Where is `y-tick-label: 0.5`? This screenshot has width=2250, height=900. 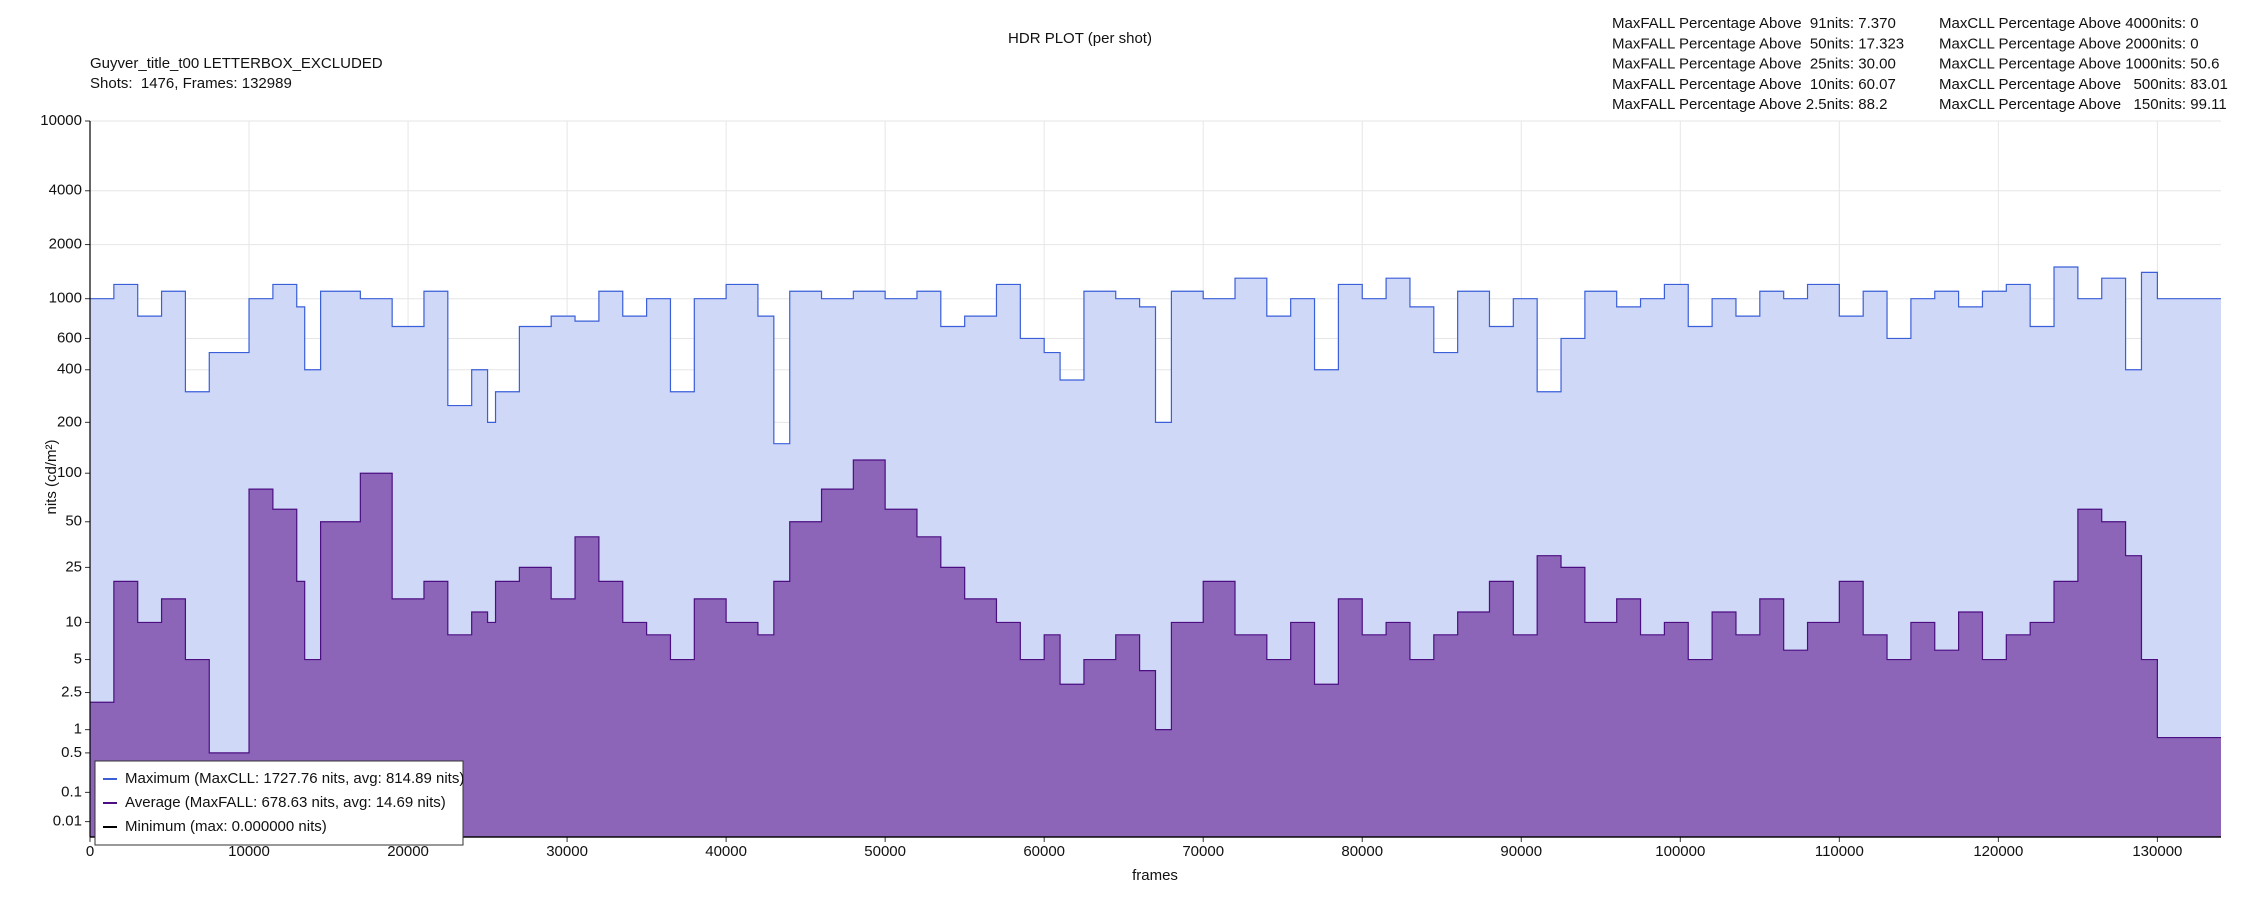 y-tick-label: 0.5 is located at coordinates (71, 752).